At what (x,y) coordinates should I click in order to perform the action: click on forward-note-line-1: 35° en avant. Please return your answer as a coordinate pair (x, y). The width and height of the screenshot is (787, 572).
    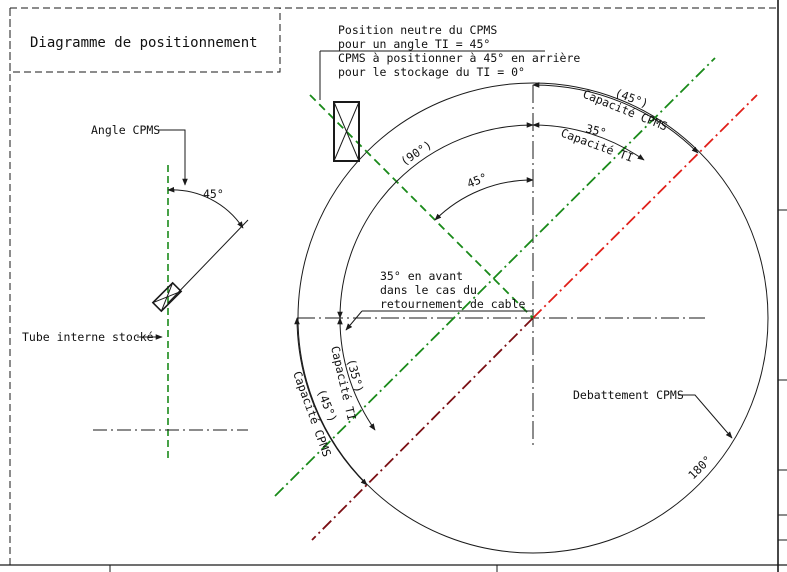
    Looking at the image, I should click on (421, 276).